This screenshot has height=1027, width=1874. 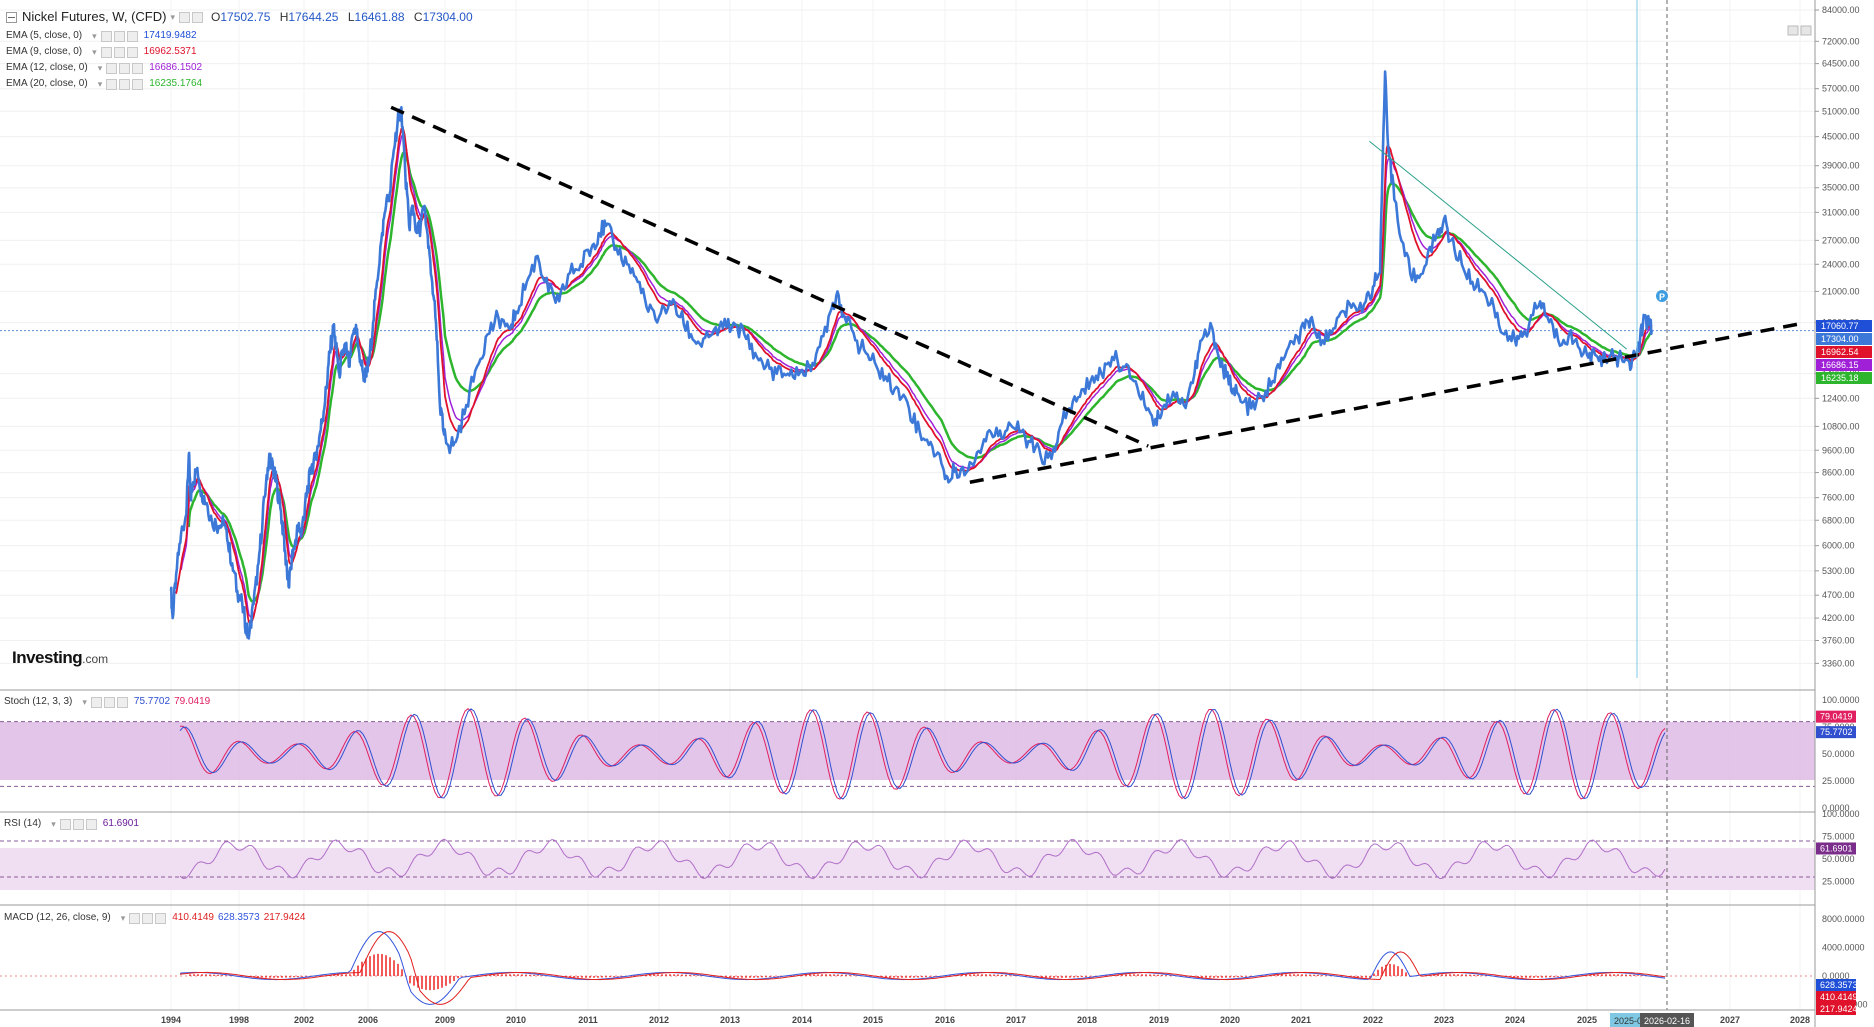 What do you see at coordinates (1840, 378) in the screenshot?
I see `price-badge-label: 16235.18` at bounding box center [1840, 378].